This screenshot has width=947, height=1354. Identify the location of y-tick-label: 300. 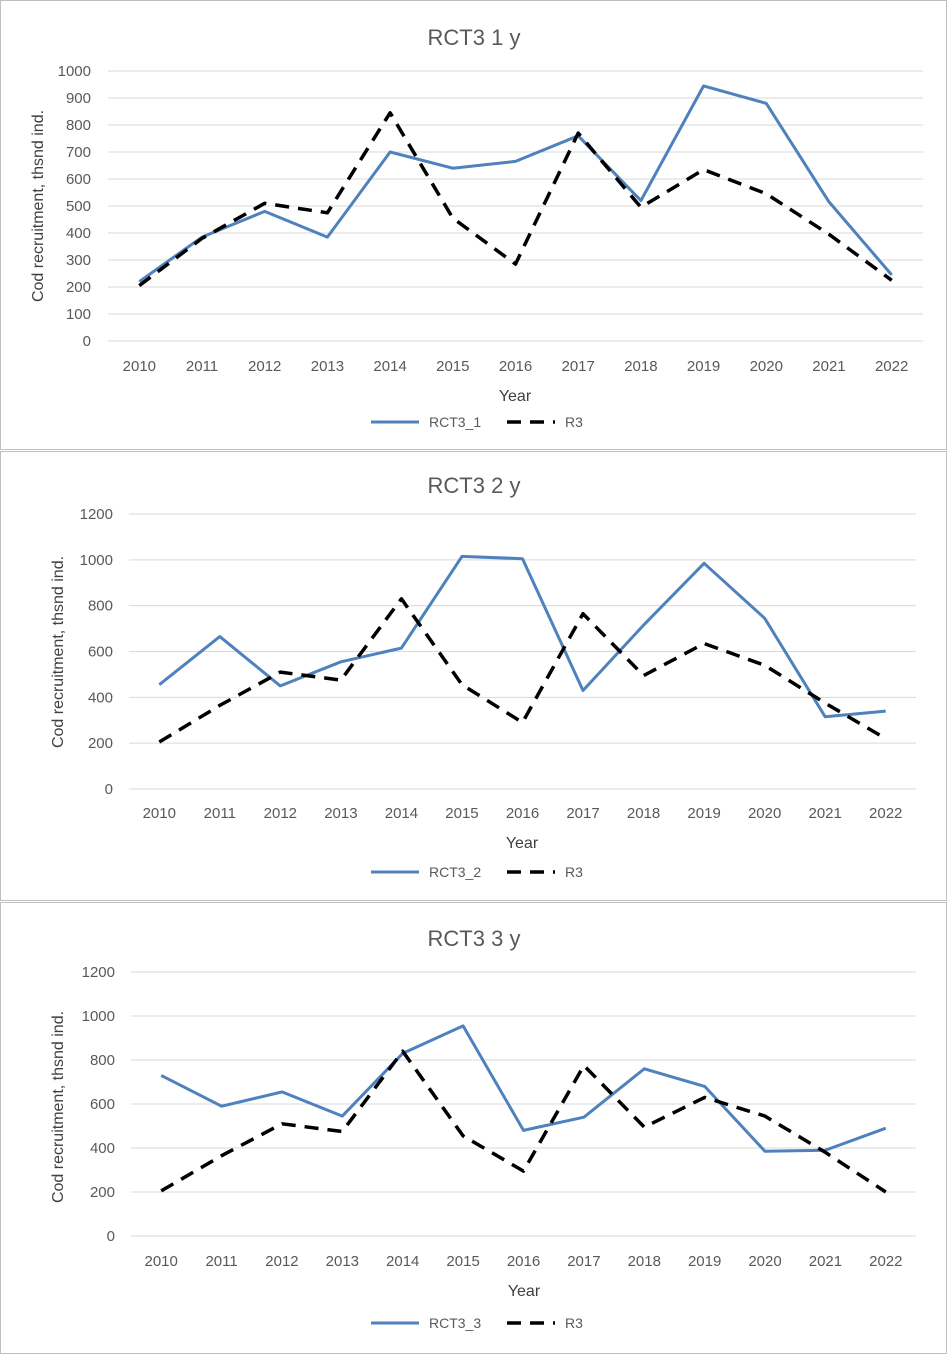
(78, 260).